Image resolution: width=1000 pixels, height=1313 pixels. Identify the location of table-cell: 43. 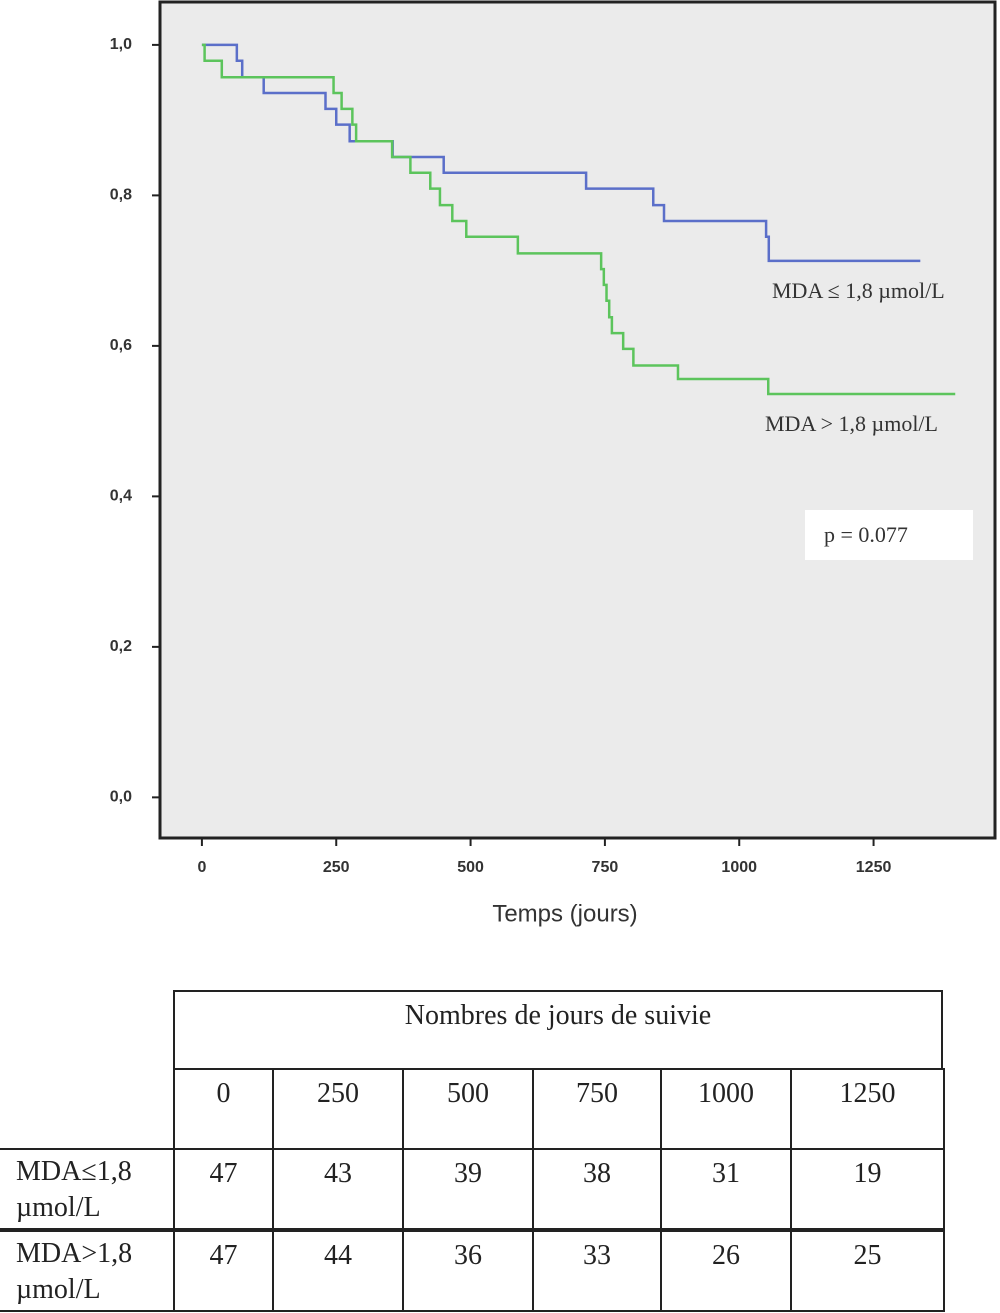
(338, 1189).